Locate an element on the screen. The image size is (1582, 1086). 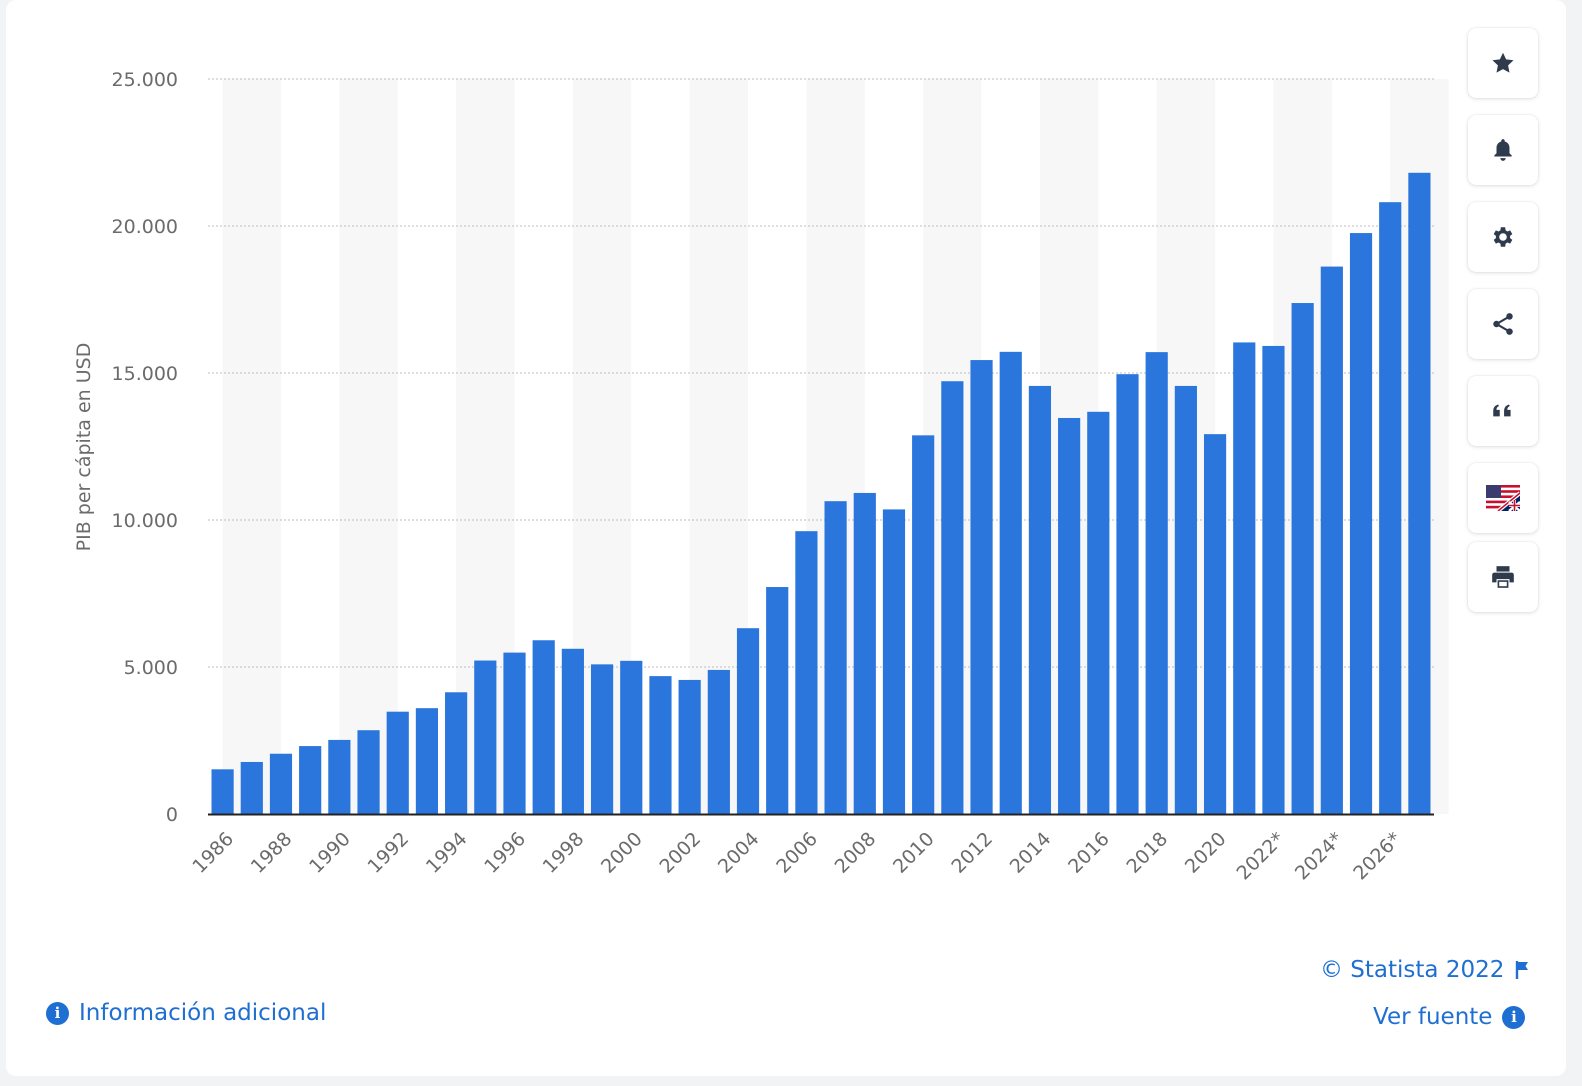
bar-2023 is located at coordinates (1302, 558).